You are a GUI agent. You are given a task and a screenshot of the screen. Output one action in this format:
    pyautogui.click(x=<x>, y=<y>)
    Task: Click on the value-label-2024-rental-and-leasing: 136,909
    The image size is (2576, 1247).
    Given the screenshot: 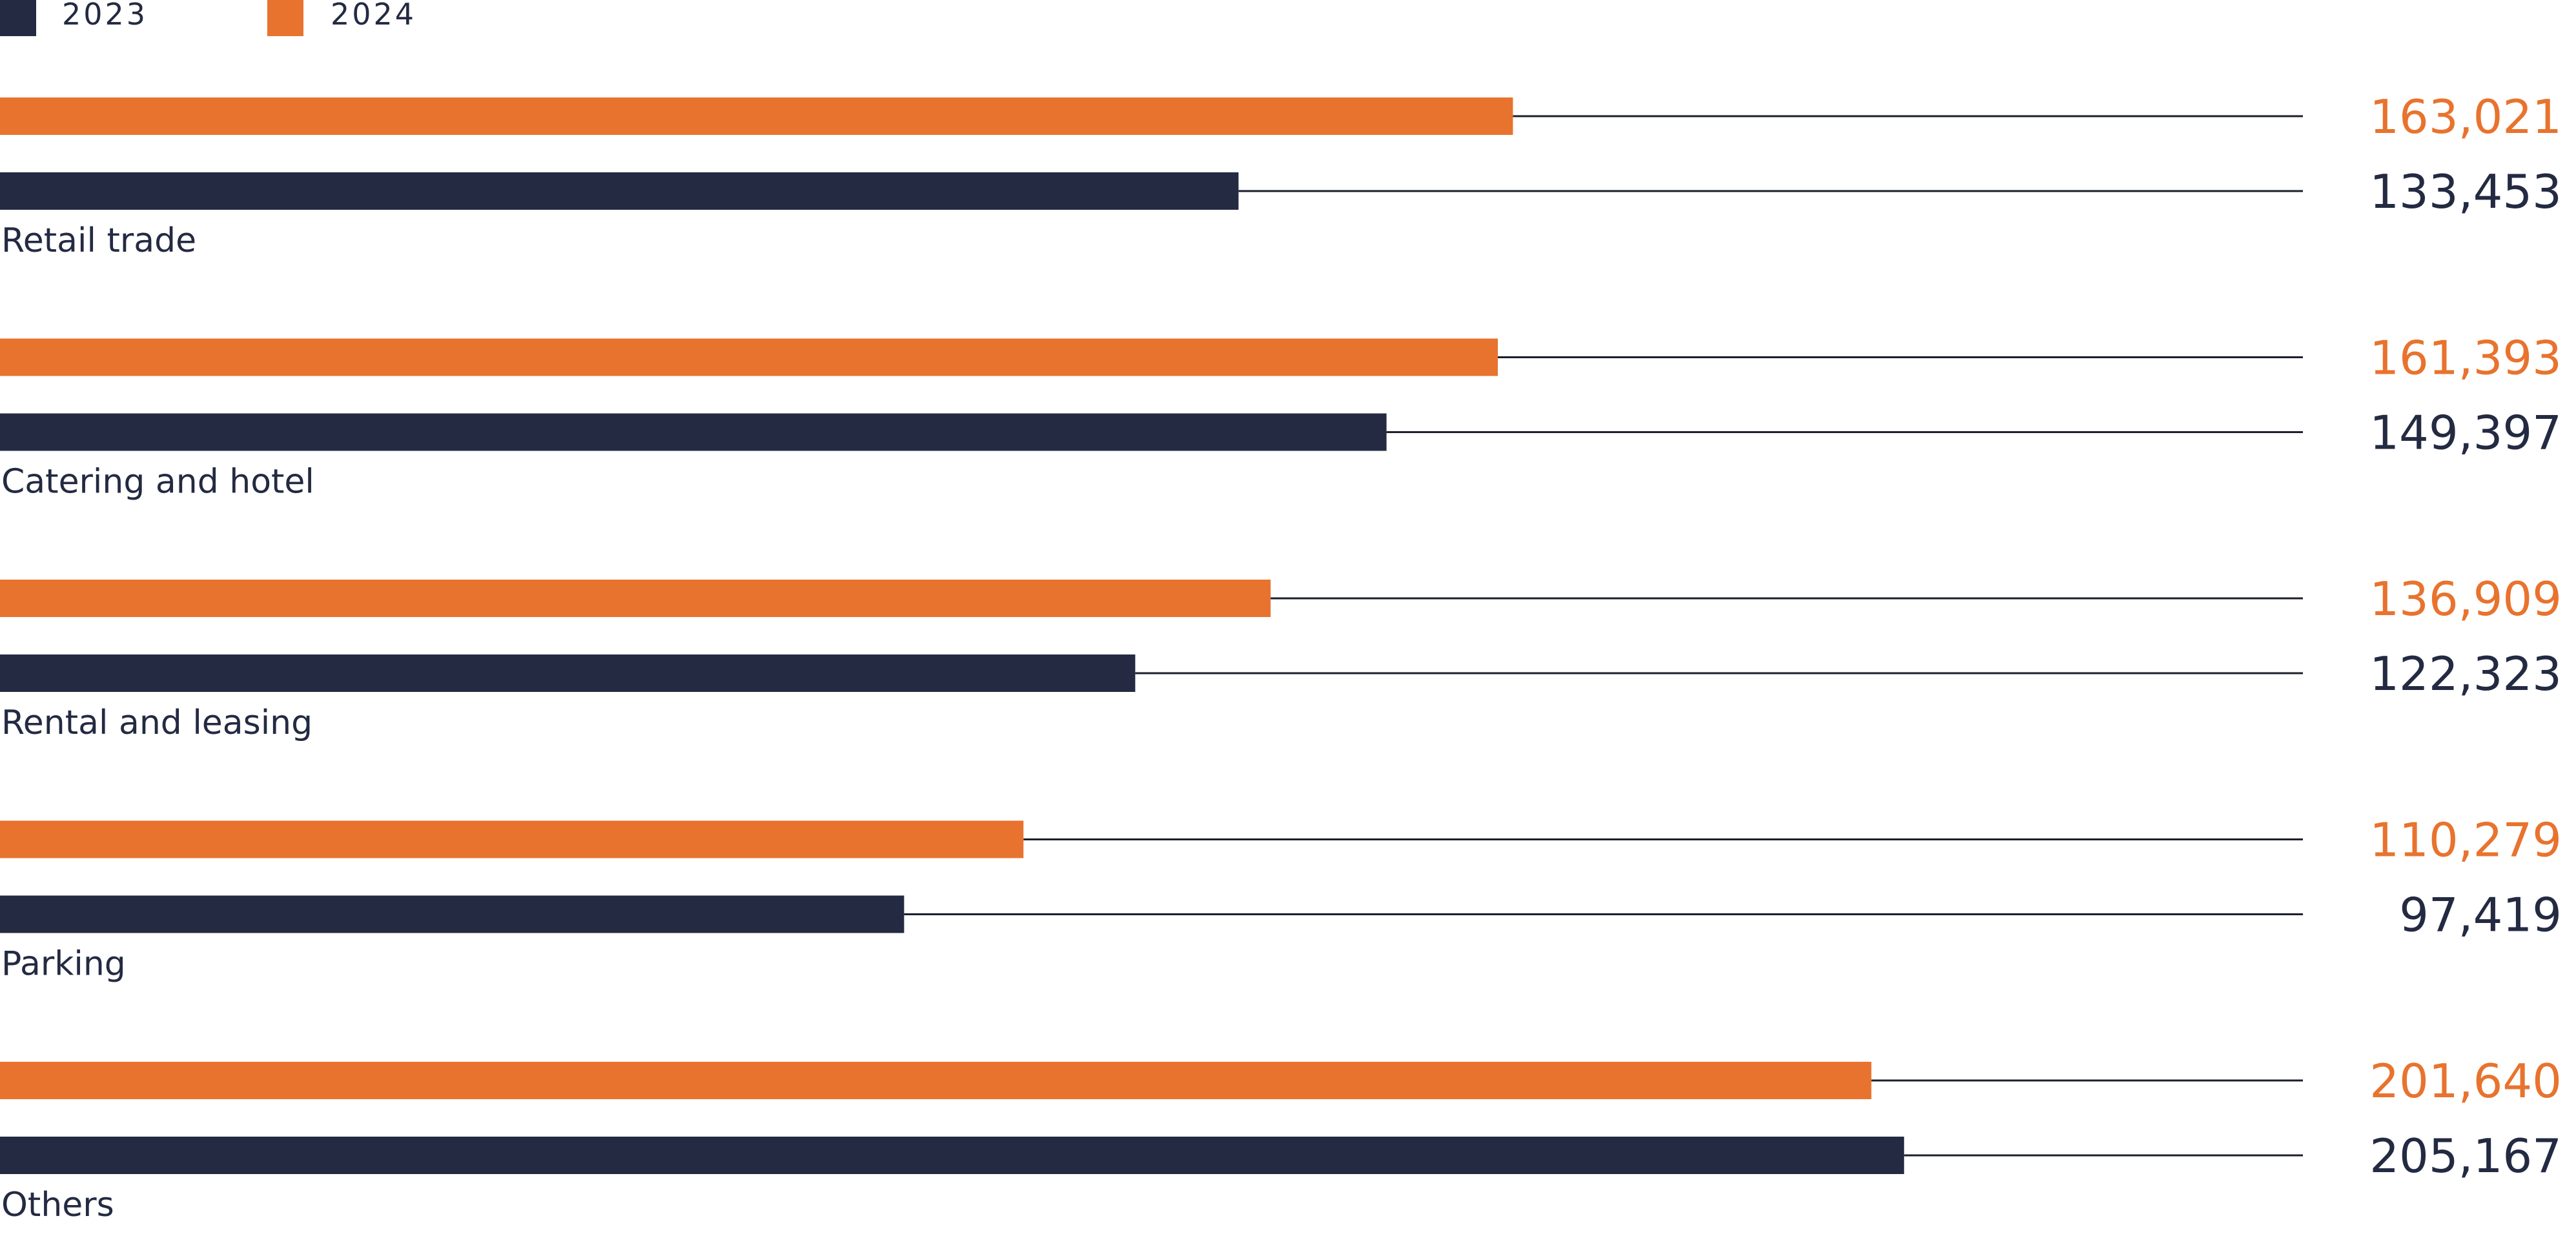 What is the action you would take?
    pyautogui.click(x=2465, y=599)
    